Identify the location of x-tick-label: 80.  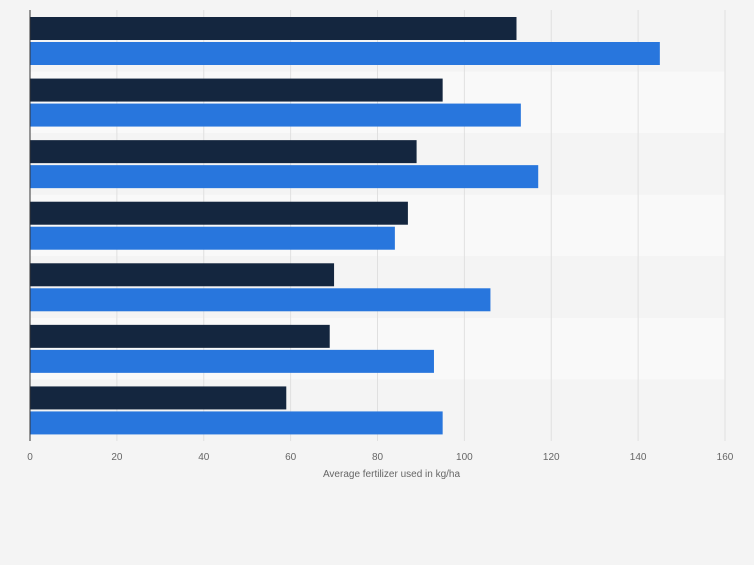
(378, 457).